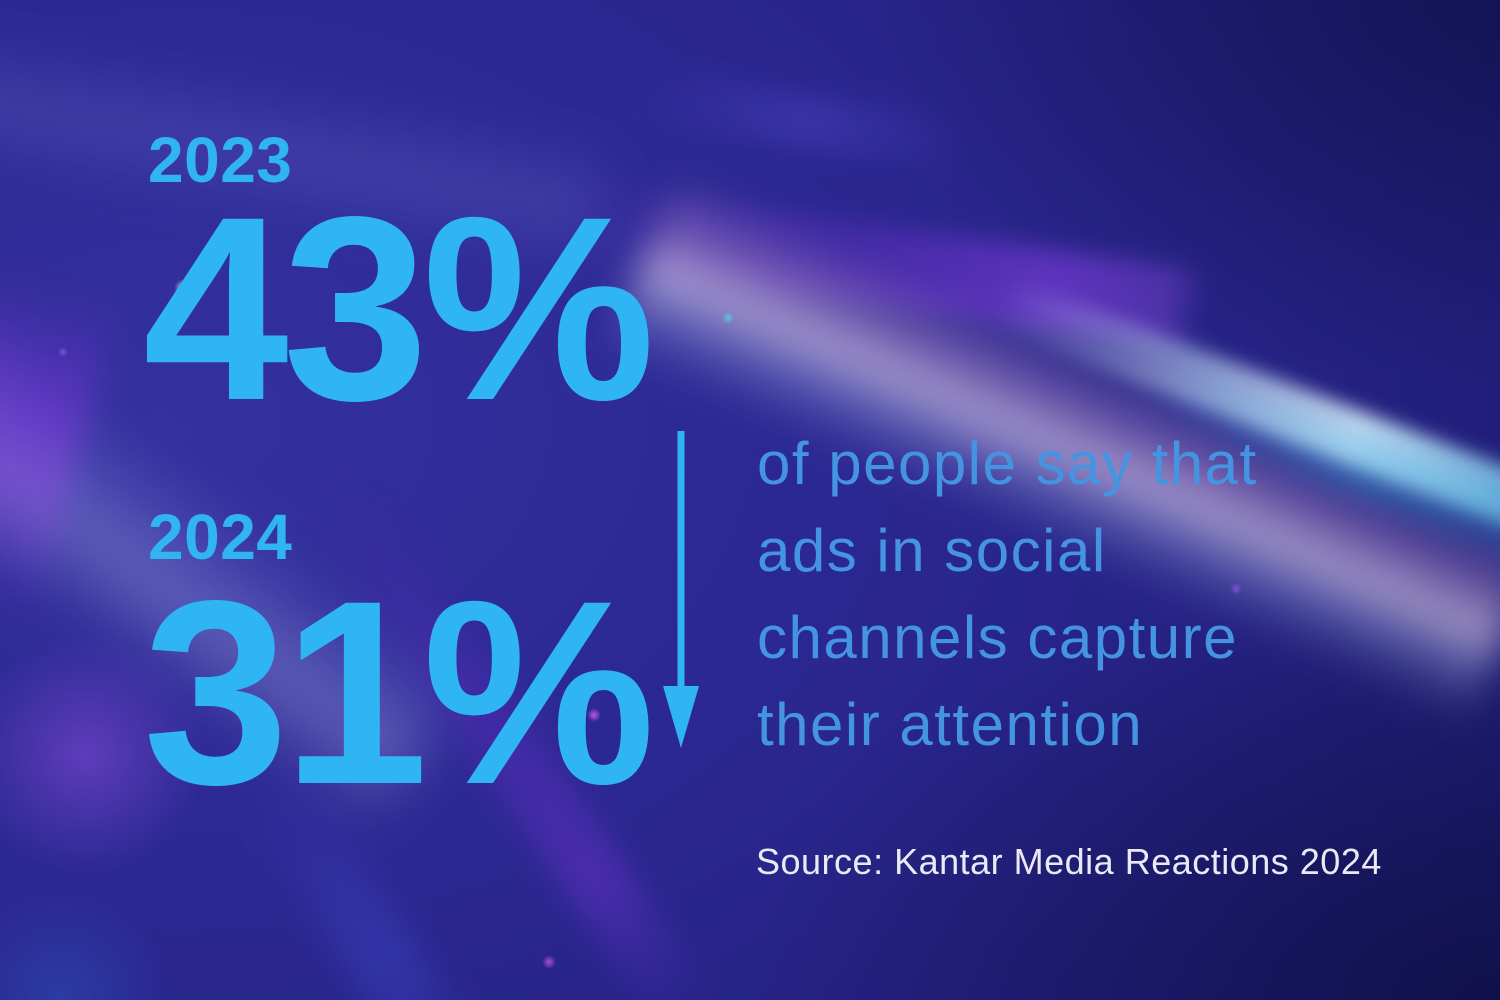 The height and width of the screenshot is (1000, 1500). Describe the element at coordinates (932, 550) in the screenshot. I see `statement-line-2: ads in social` at that location.